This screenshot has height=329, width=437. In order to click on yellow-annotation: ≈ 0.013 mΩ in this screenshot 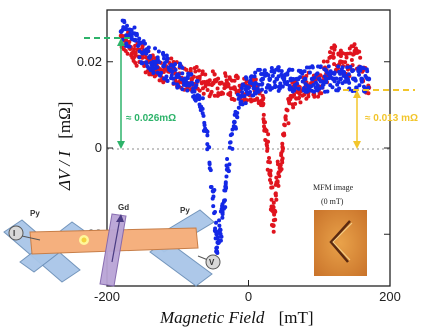, I will do `click(391, 118)`.